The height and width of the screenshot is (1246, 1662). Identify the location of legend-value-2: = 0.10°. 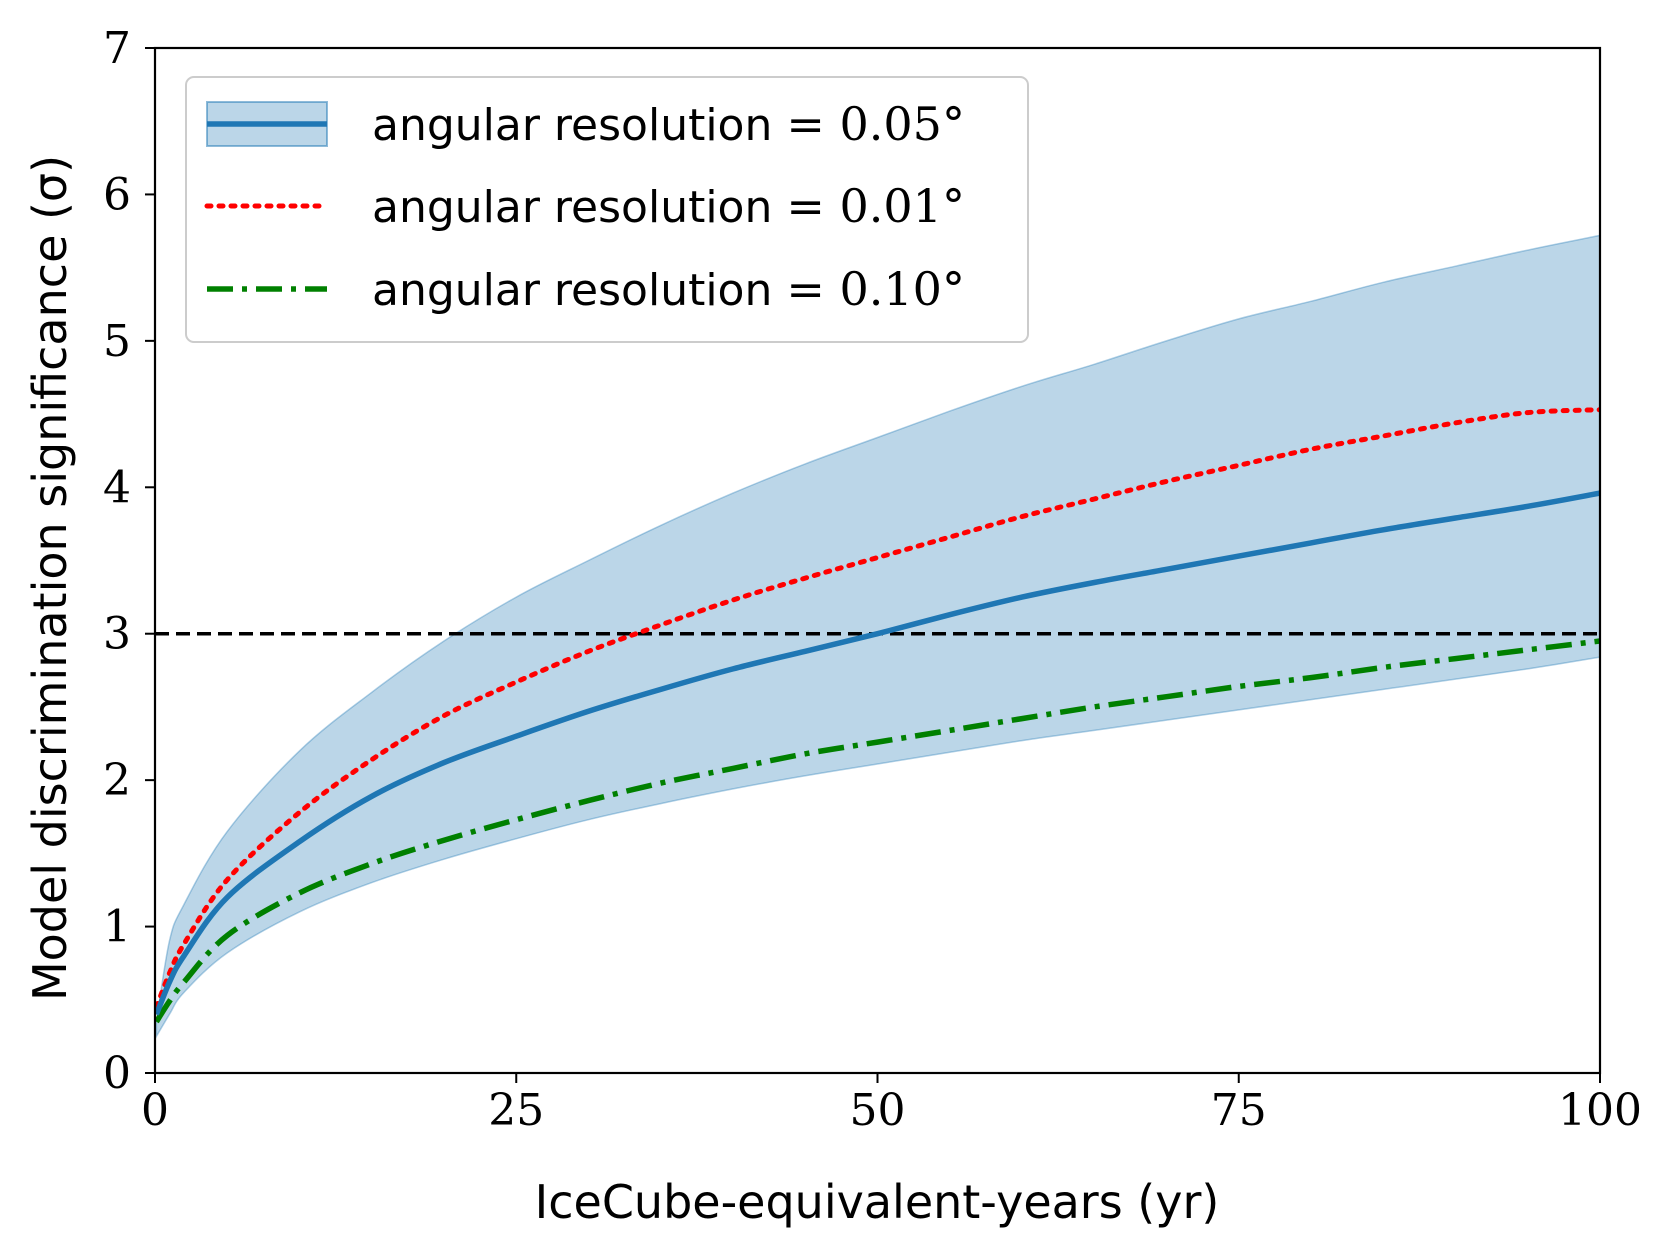
(875, 289).